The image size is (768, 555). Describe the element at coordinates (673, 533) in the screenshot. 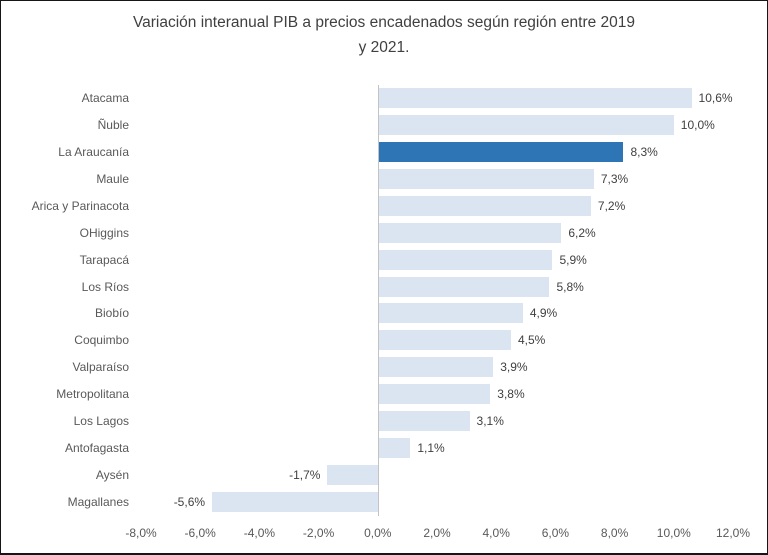

I see `x-axis-tick: 10,0%` at that location.